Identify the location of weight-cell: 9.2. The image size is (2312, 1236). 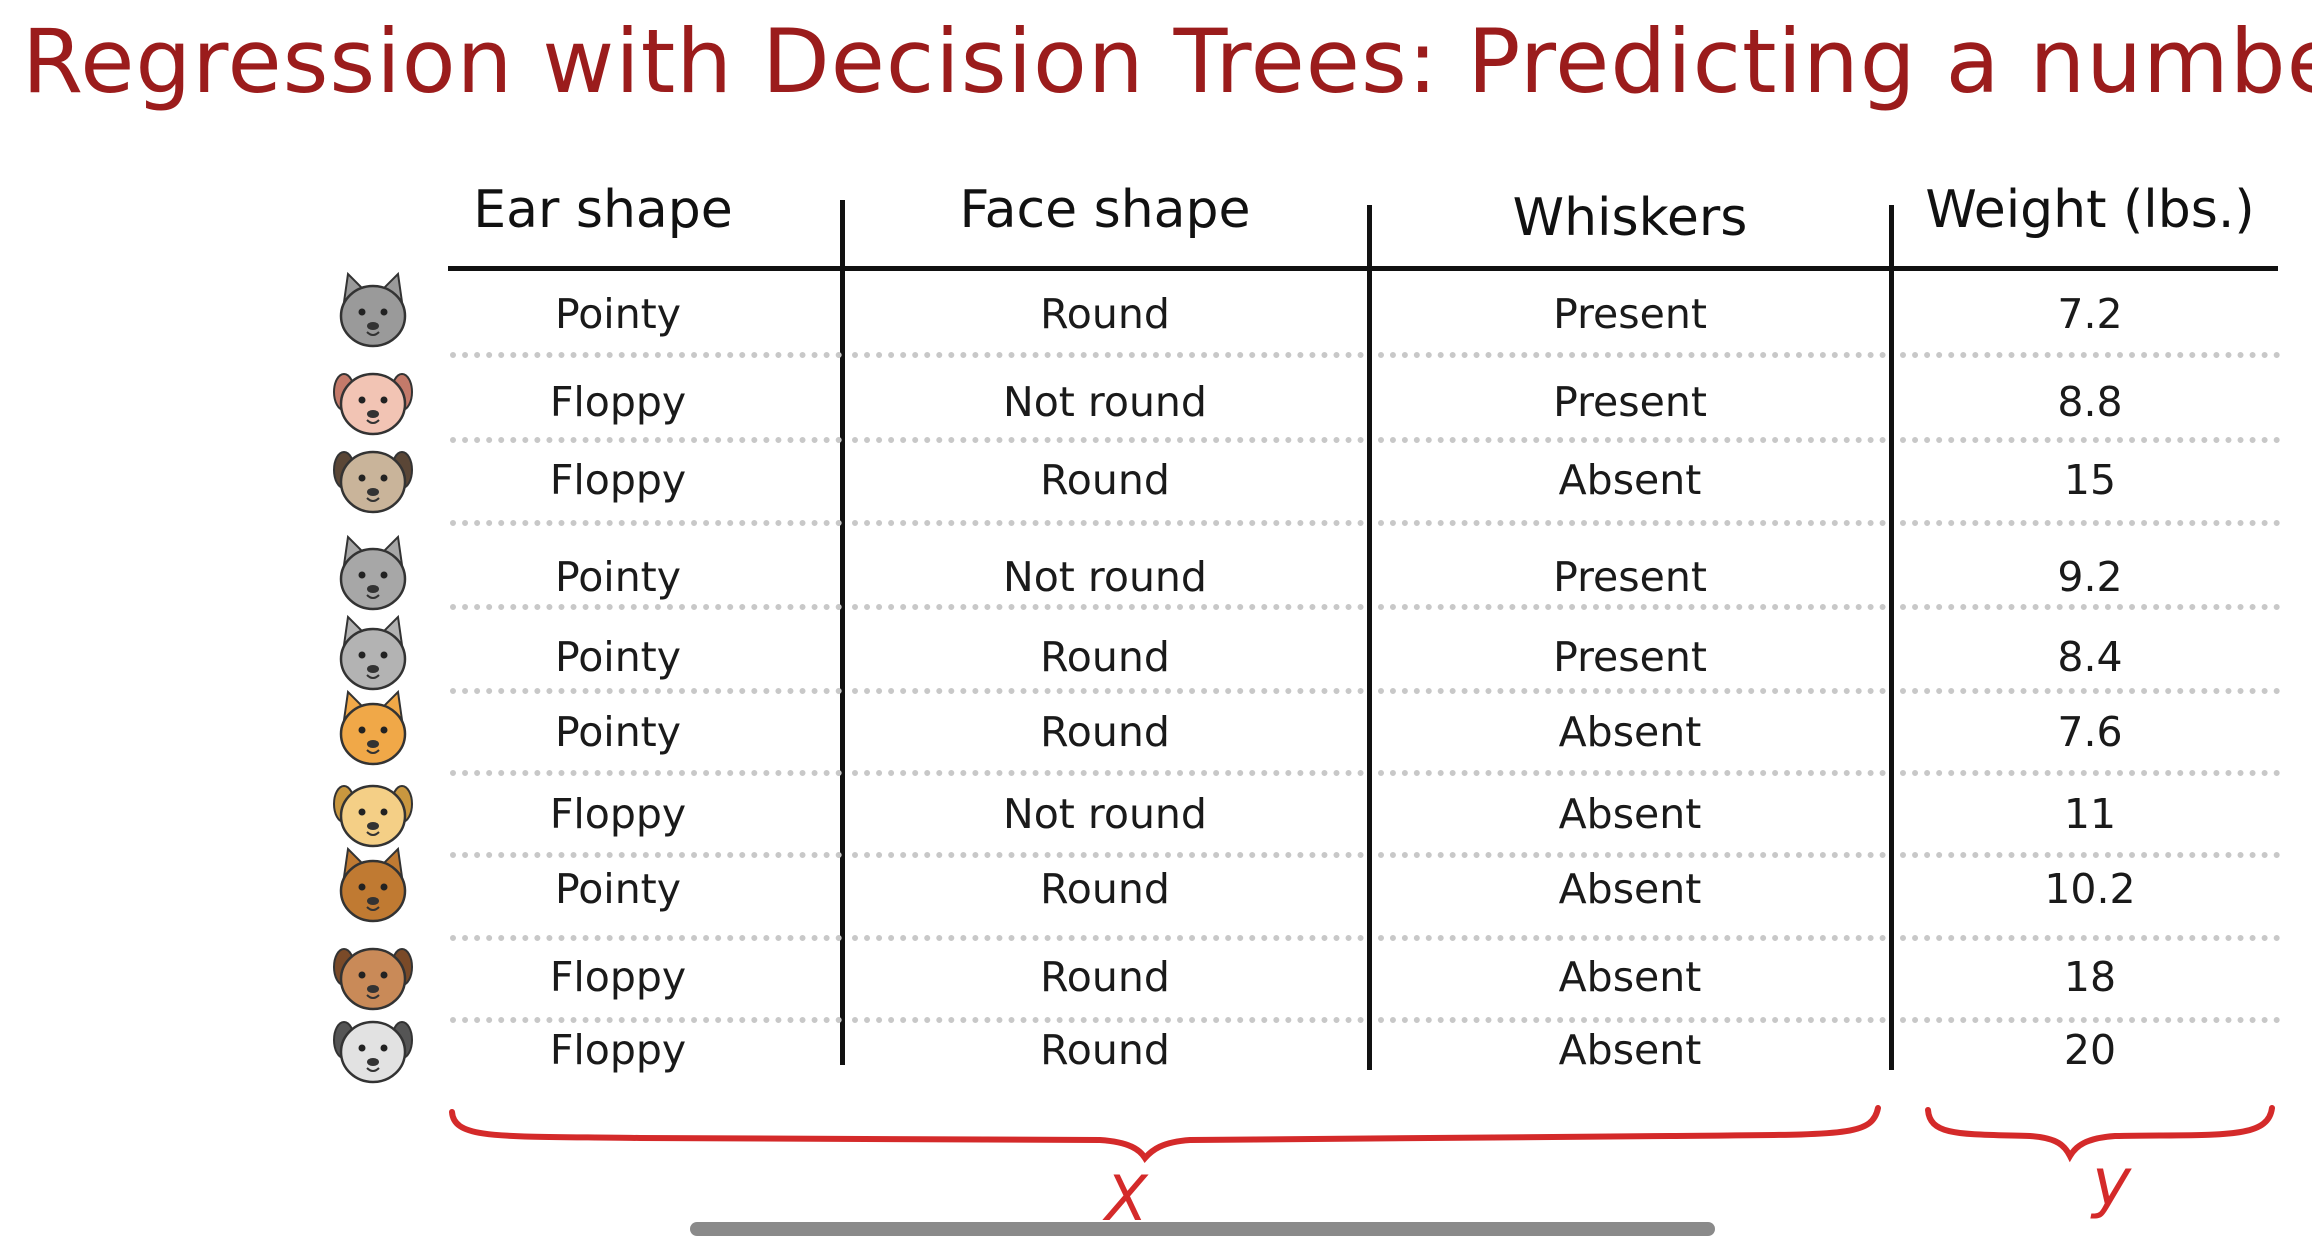
(2090, 577).